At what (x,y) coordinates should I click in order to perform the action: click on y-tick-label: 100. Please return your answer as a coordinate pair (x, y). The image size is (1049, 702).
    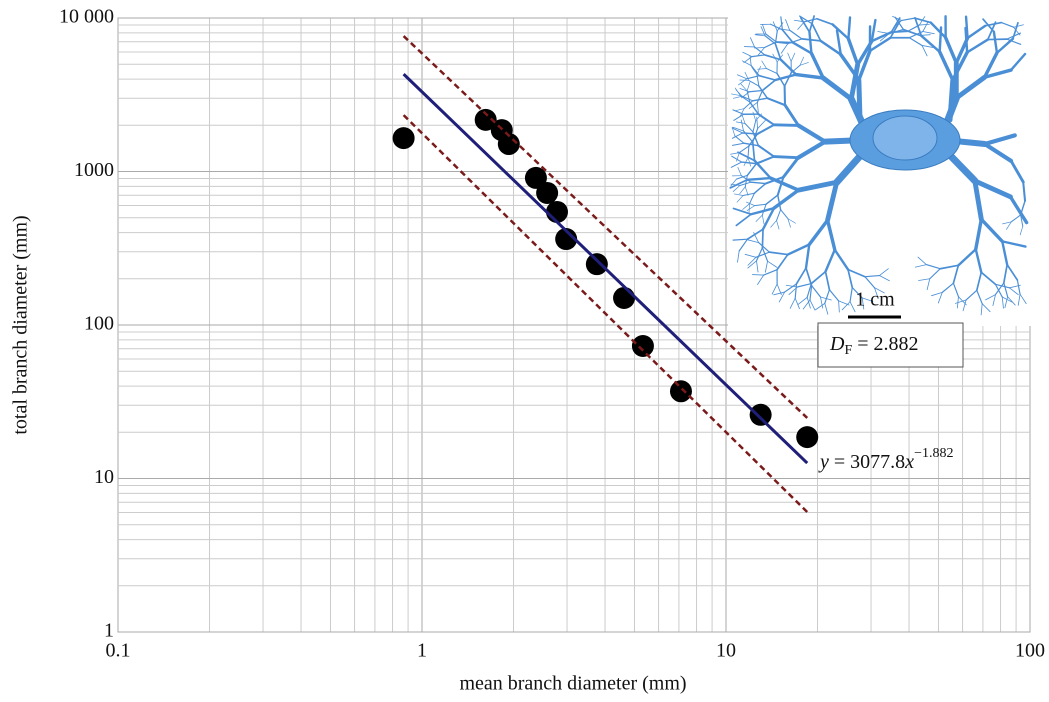
    Looking at the image, I should click on (99, 324).